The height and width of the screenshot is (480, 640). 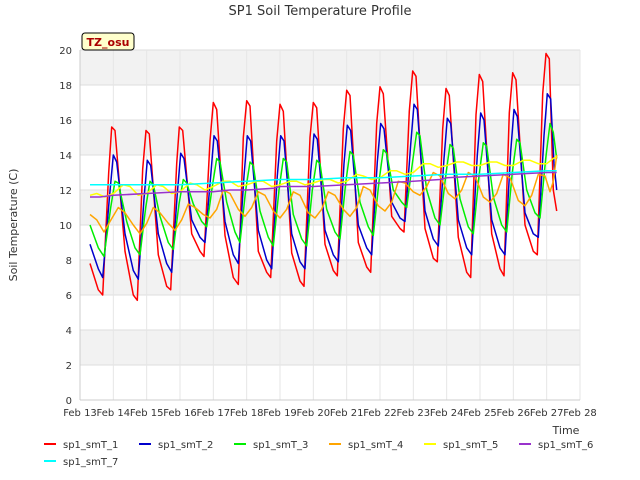 I want to click on legend-item-sp1_smT_2: sp1_smT_2, so click(x=176, y=445).